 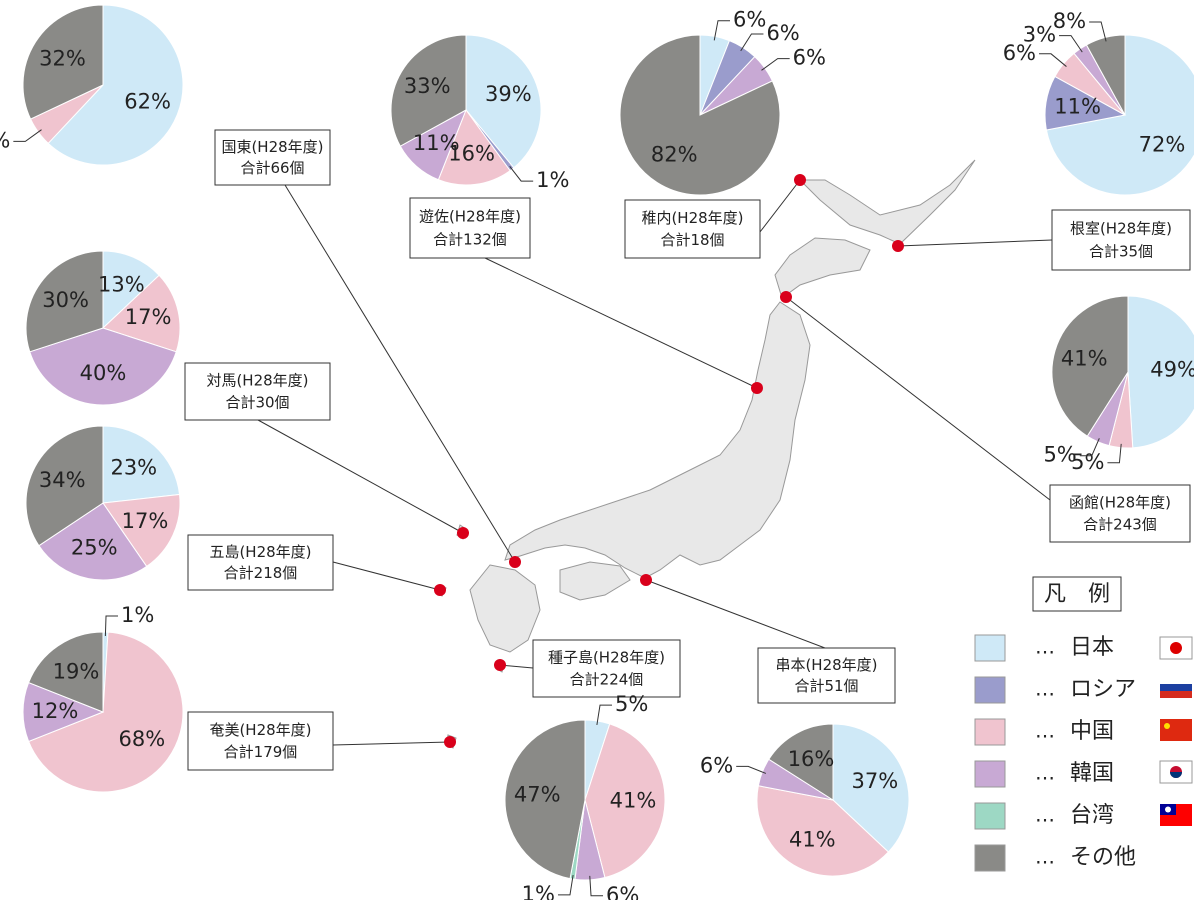 I want to click on legend-title-box, so click(x=1077, y=594).